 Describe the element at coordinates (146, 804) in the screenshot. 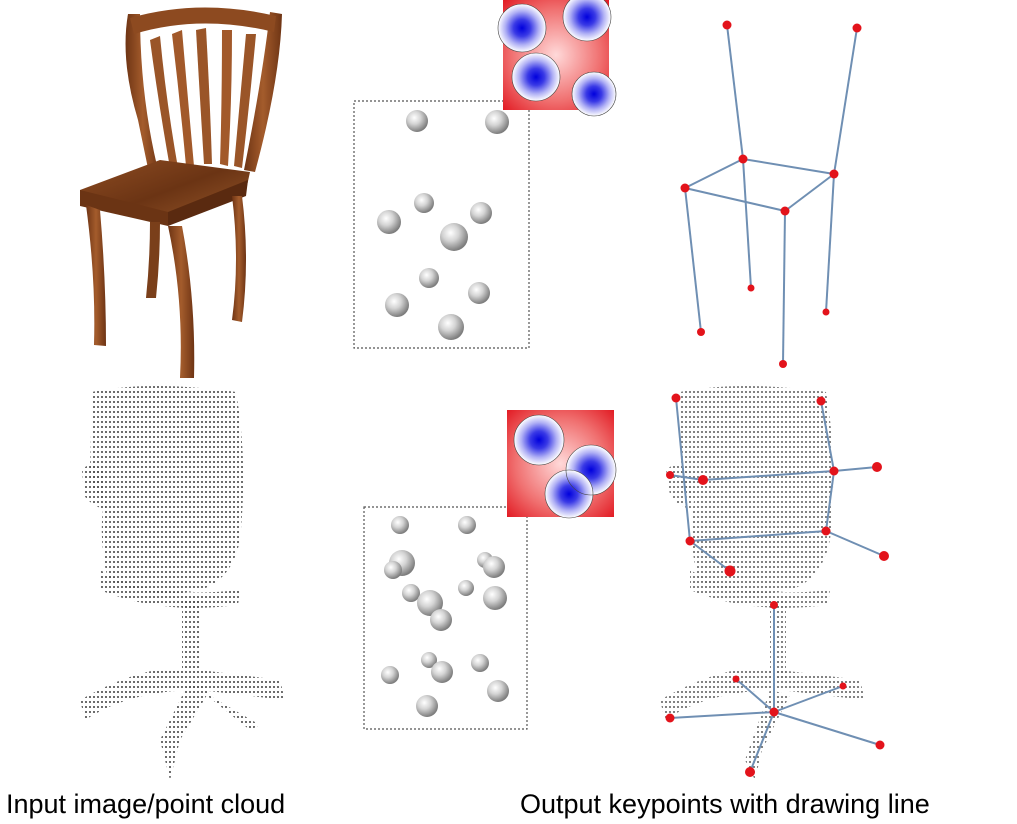

I see `input-caption: Input image/point cloud` at that location.